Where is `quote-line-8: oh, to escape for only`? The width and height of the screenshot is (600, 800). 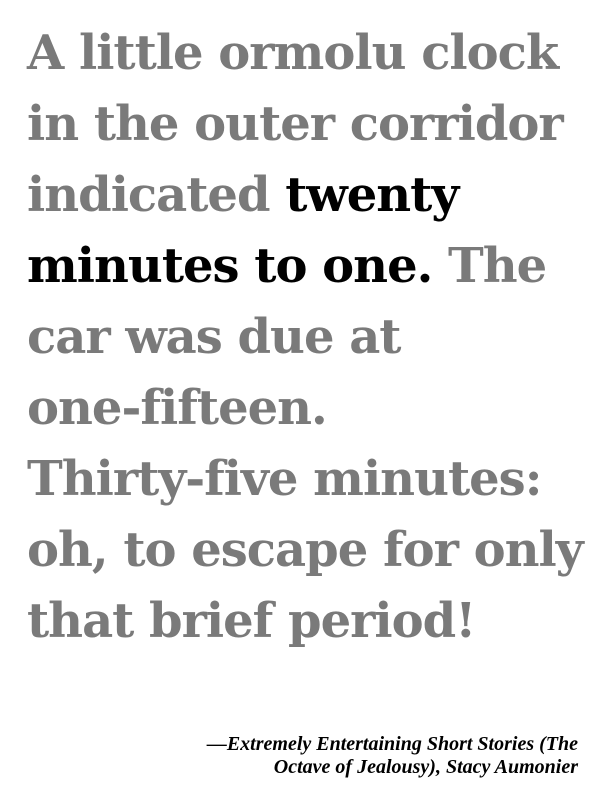
quote-line-8: oh, to escape for only is located at coordinates (305, 550).